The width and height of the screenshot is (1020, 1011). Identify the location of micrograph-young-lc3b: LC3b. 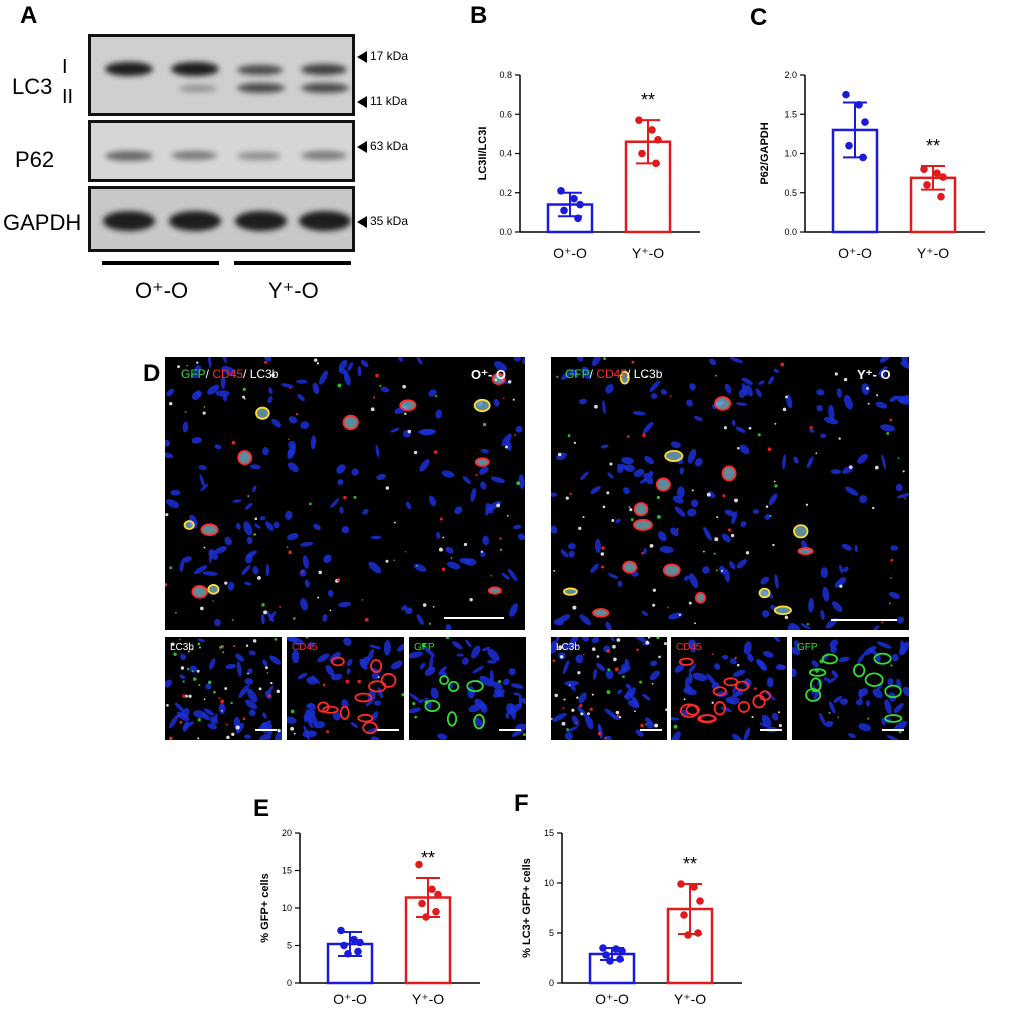
(609, 688).